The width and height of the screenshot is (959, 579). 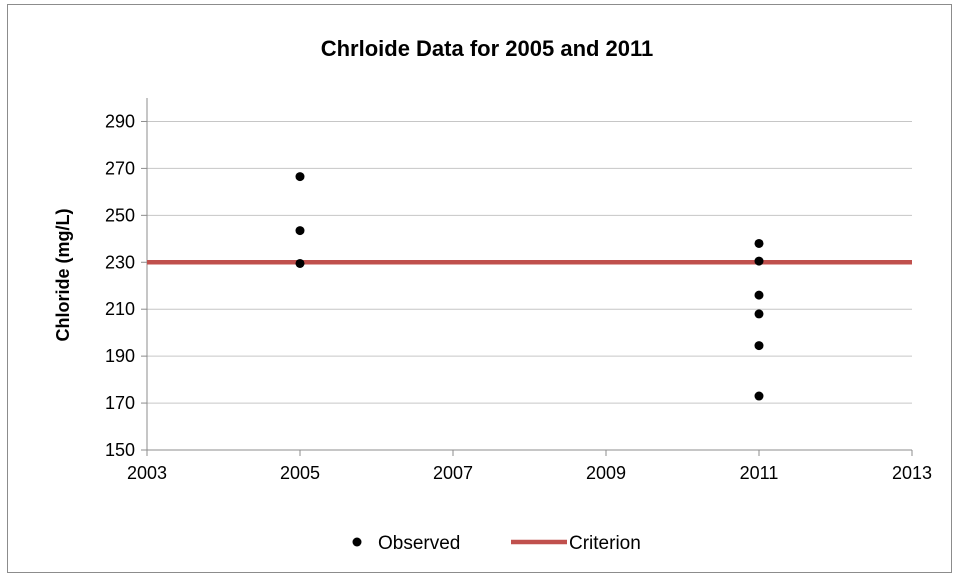 I want to click on chart-title: Chrloide Data for 2005 and 2011, so click(x=487, y=48).